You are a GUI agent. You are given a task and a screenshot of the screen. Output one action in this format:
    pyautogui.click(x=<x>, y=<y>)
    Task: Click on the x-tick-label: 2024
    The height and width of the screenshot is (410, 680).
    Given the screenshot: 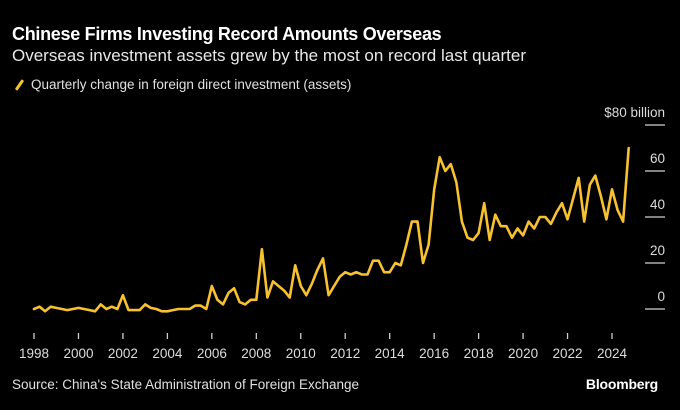 What is the action you would take?
    pyautogui.click(x=612, y=353)
    